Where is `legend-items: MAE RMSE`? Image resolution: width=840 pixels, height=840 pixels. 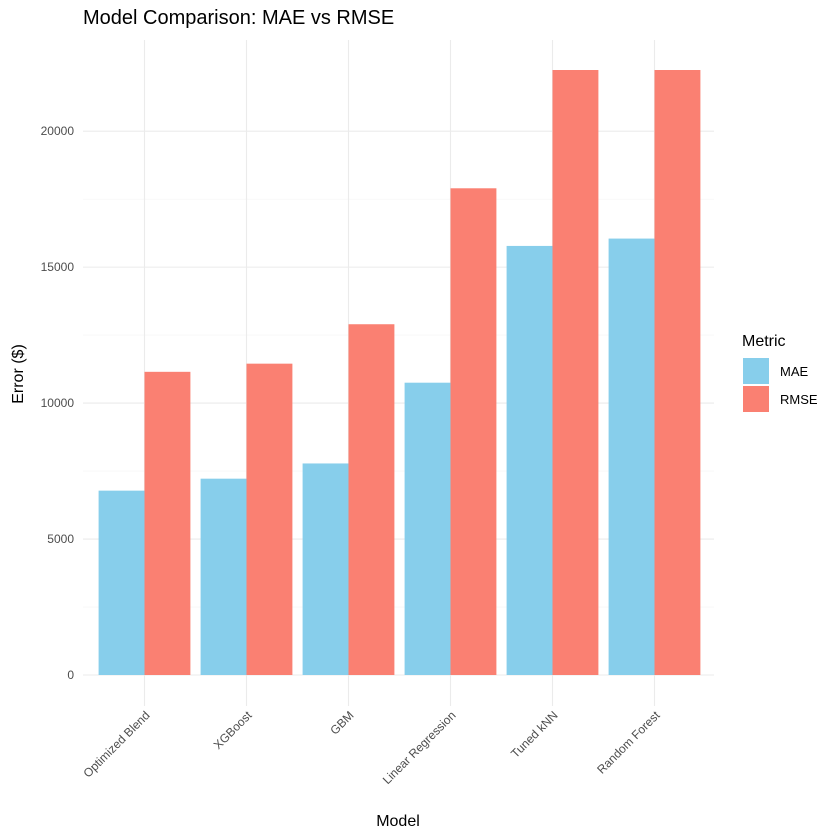 legend-items: MAE RMSE is located at coordinates (780, 385).